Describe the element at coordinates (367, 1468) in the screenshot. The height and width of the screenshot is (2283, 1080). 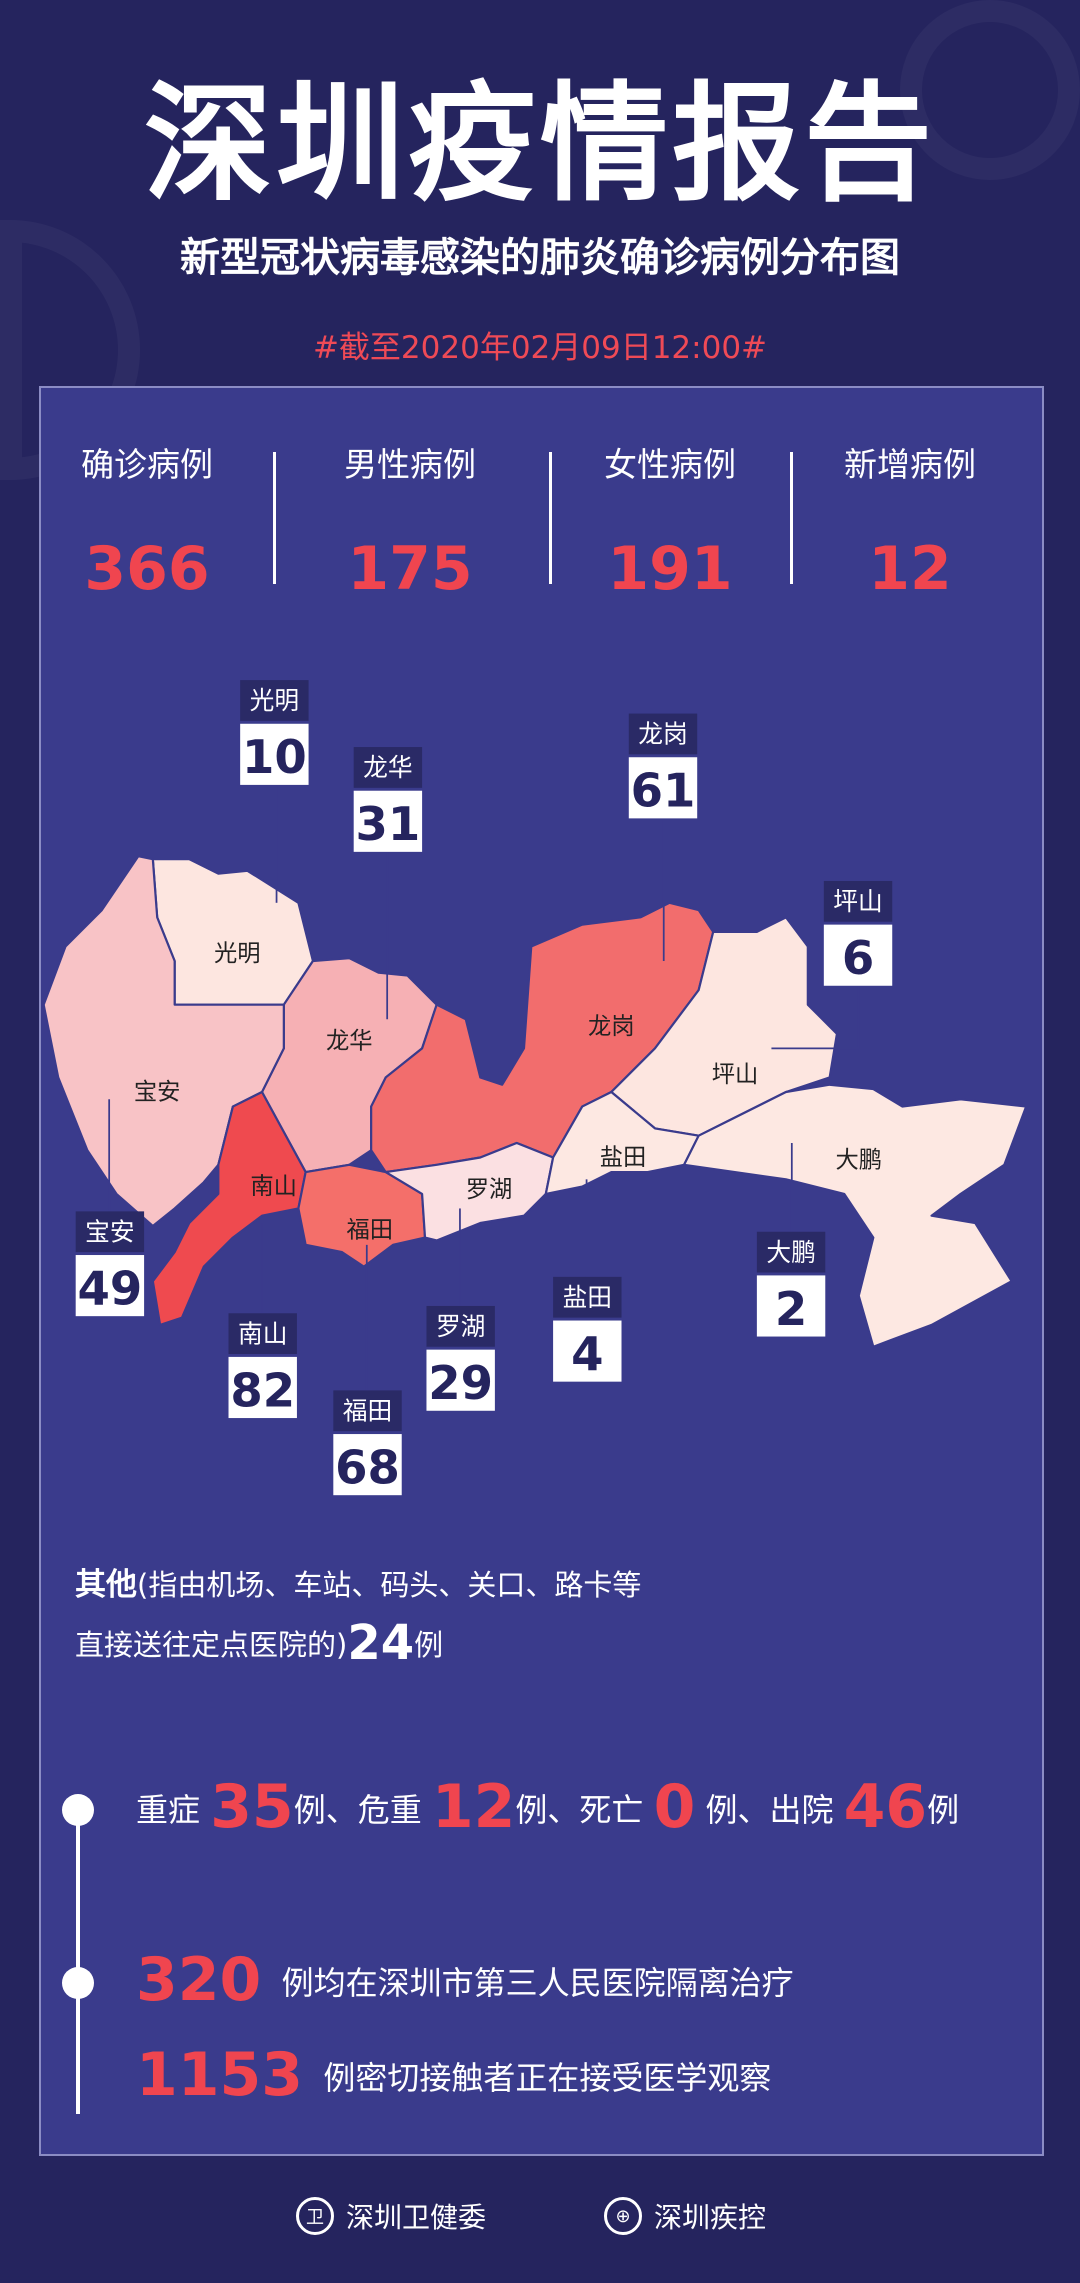
I see `district-count: 68` at that location.